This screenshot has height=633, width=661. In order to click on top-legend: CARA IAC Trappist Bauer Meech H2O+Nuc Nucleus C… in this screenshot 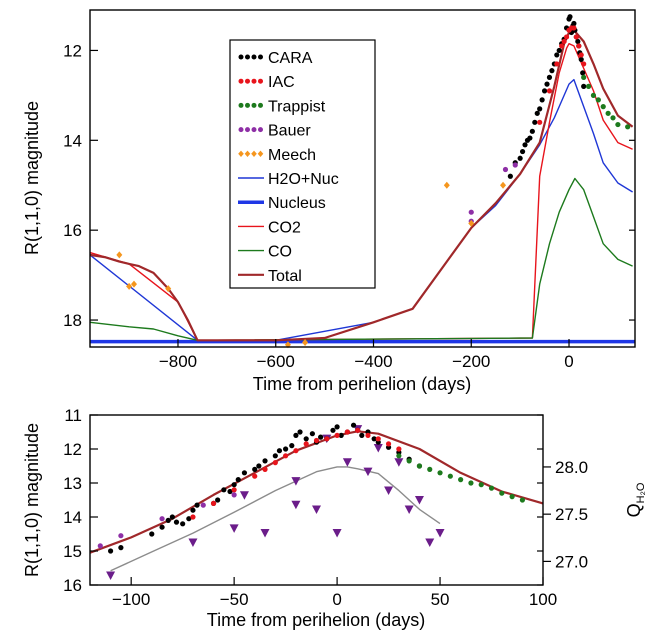, I will do `click(302, 164)`.